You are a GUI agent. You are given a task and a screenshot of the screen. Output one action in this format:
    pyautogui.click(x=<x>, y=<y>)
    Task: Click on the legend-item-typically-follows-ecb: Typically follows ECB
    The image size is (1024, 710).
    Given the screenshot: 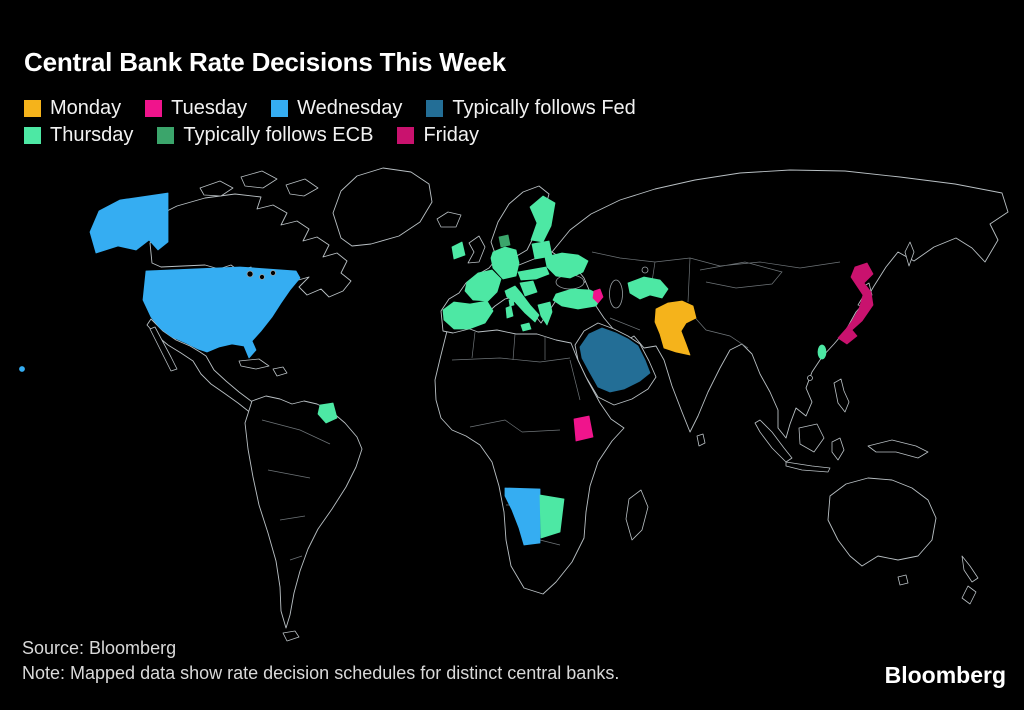 What is the action you would take?
    pyautogui.click(x=265, y=135)
    